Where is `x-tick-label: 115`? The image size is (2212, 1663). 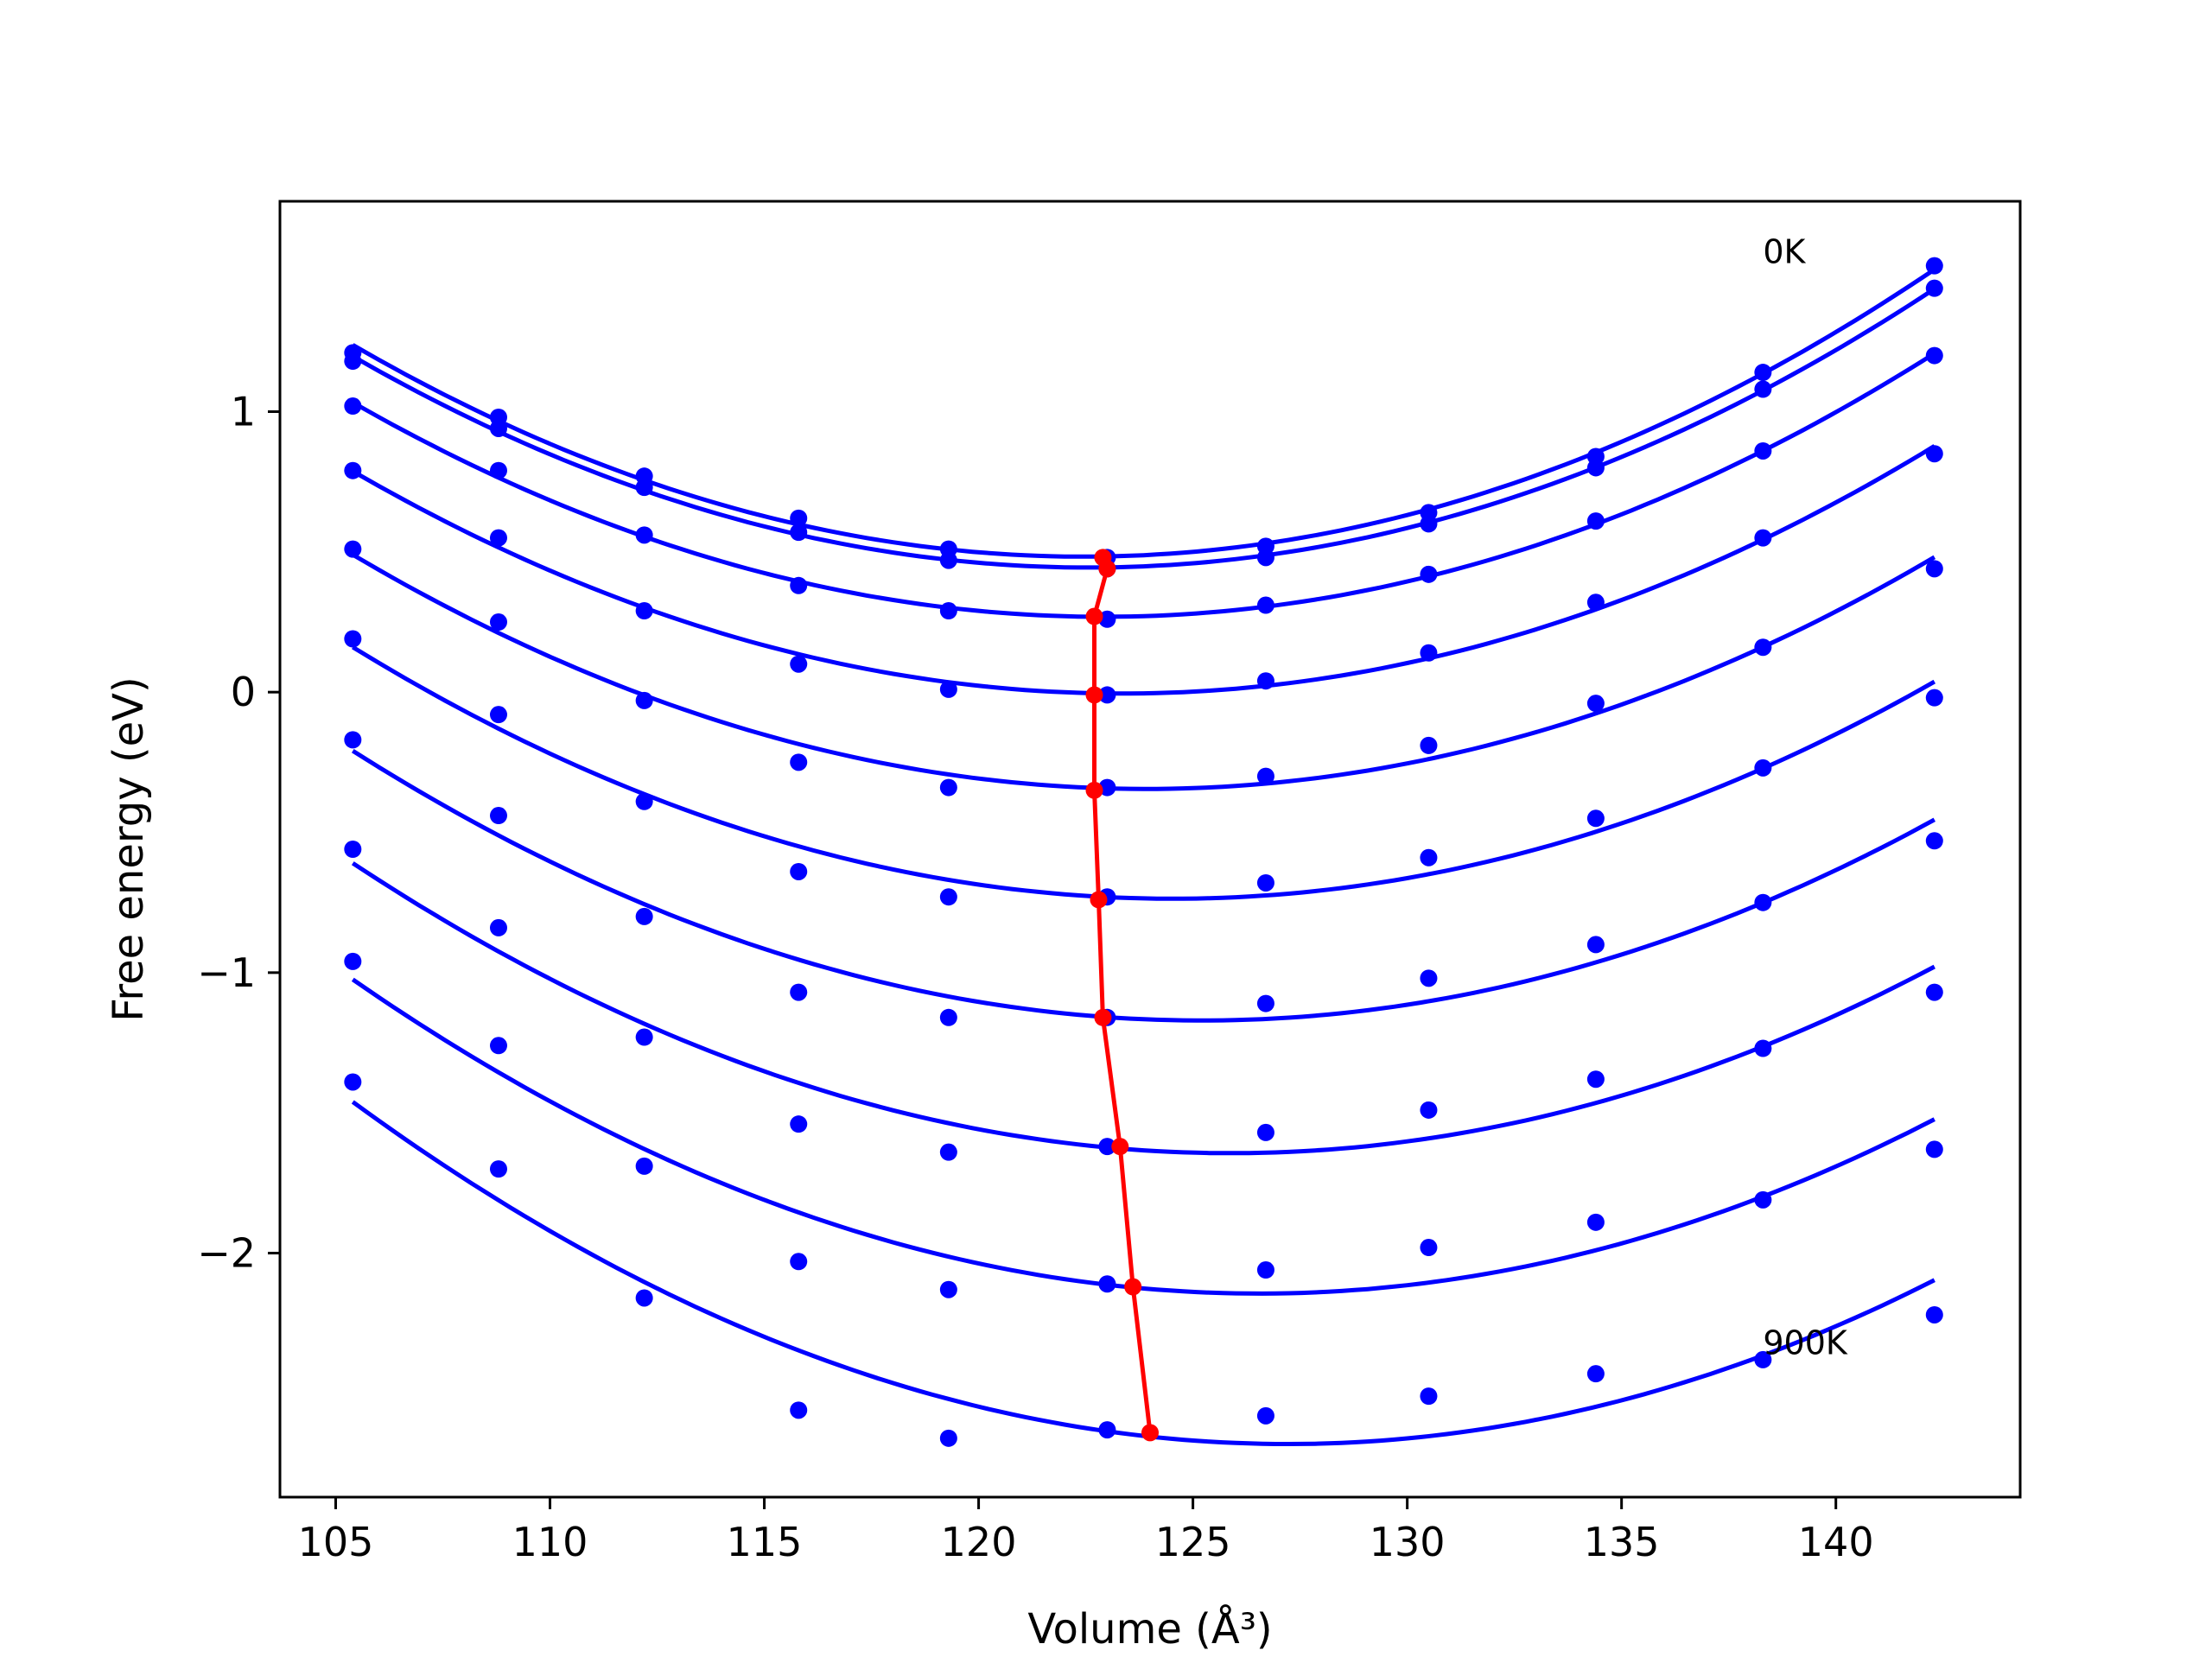 x-tick-label: 115 is located at coordinates (765, 1542).